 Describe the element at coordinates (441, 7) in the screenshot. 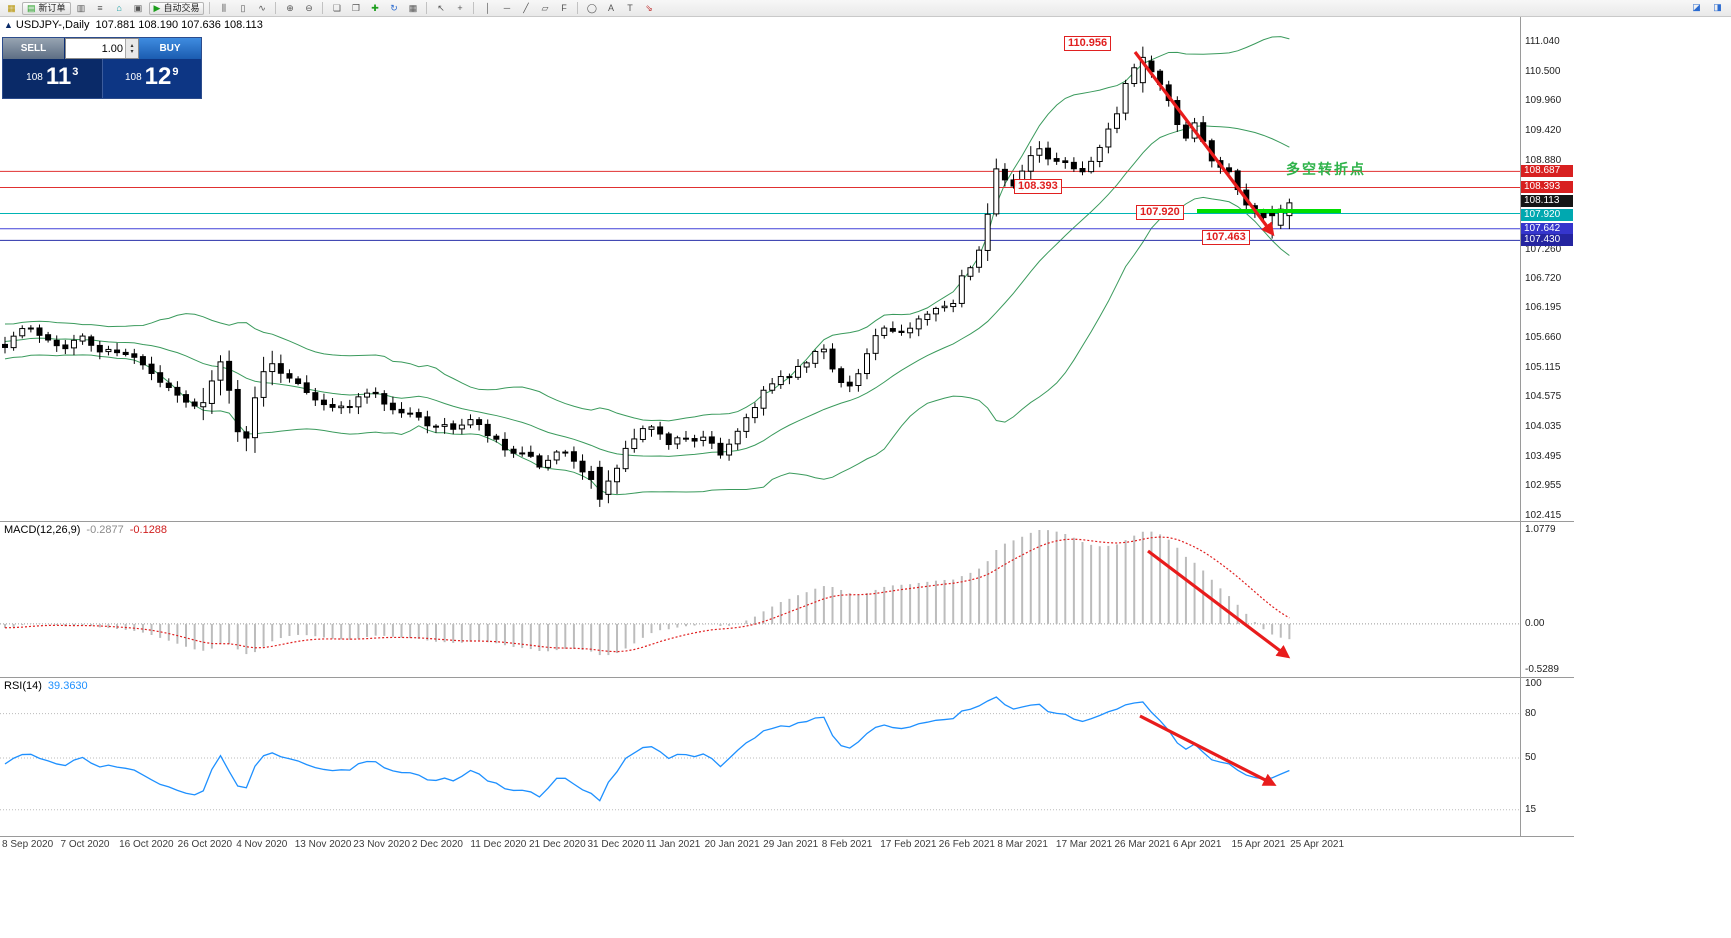

I see `cursor-icon: ↖` at that location.